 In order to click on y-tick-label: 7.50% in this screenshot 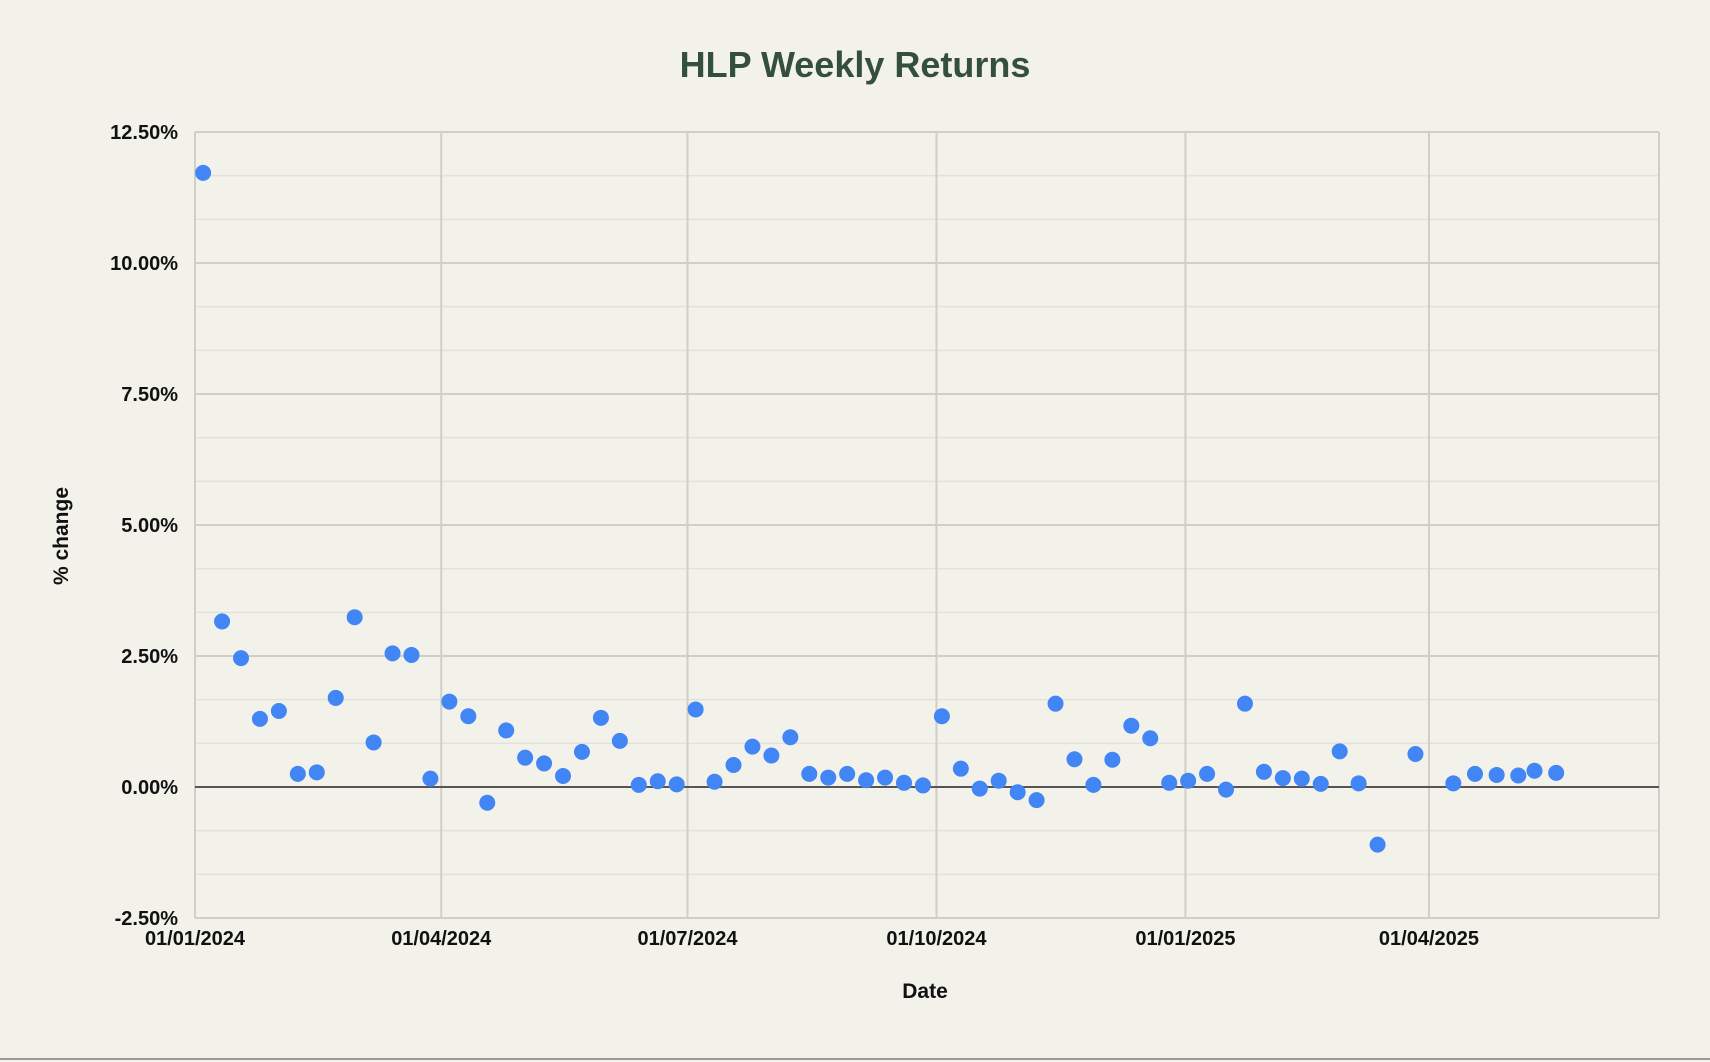, I will do `click(149, 395)`.